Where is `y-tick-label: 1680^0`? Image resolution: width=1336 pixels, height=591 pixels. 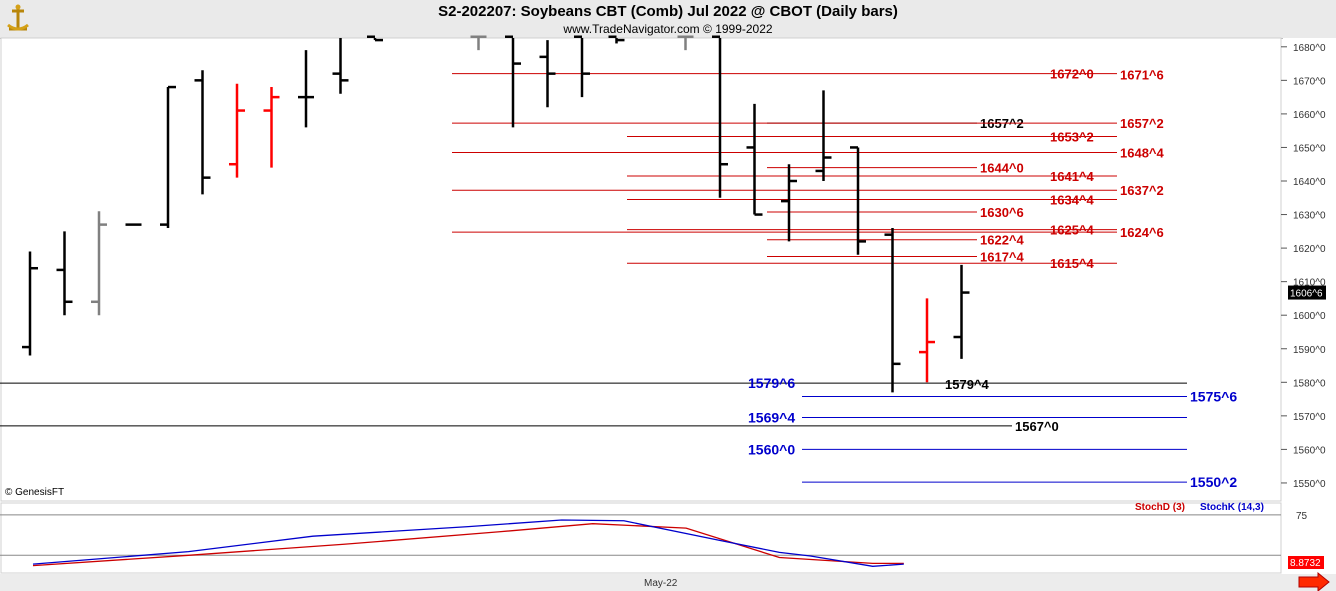 y-tick-label: 1680^0 is located at coordinates (1309, 48).